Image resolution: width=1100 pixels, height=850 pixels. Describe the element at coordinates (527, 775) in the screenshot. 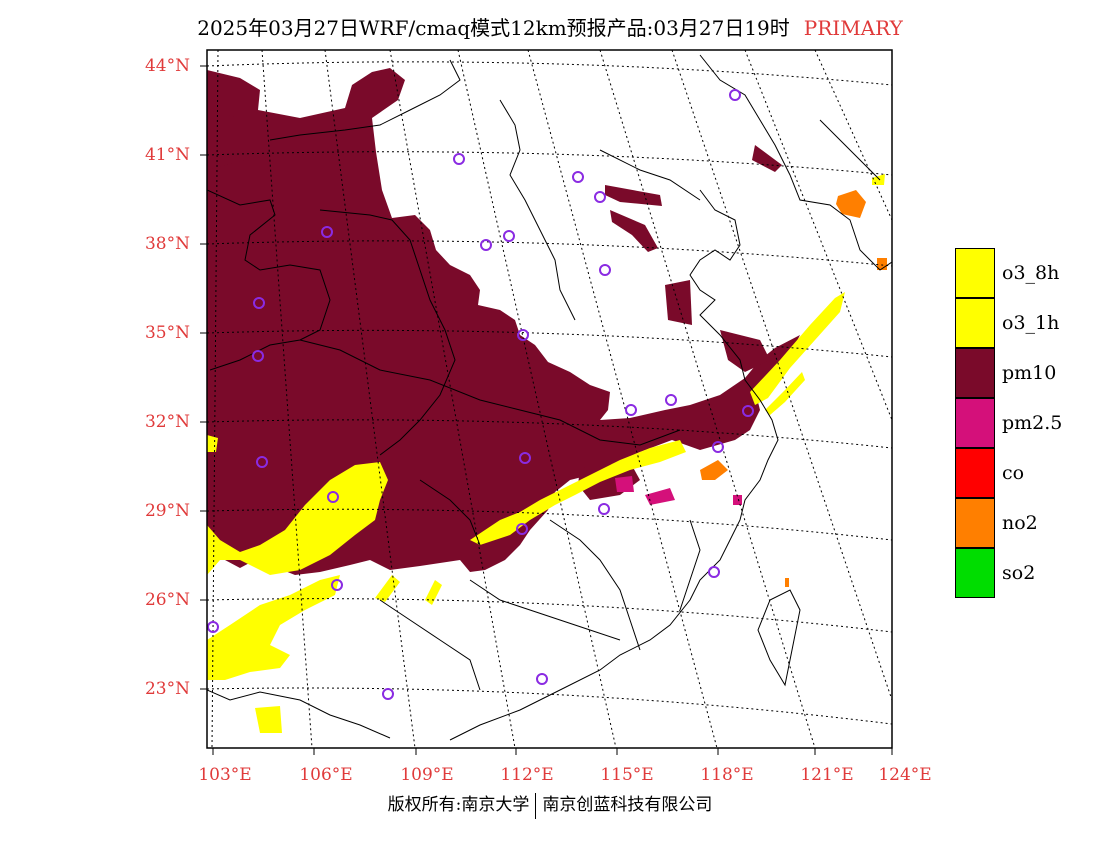

I see `lon-label: 112°E` at that location.